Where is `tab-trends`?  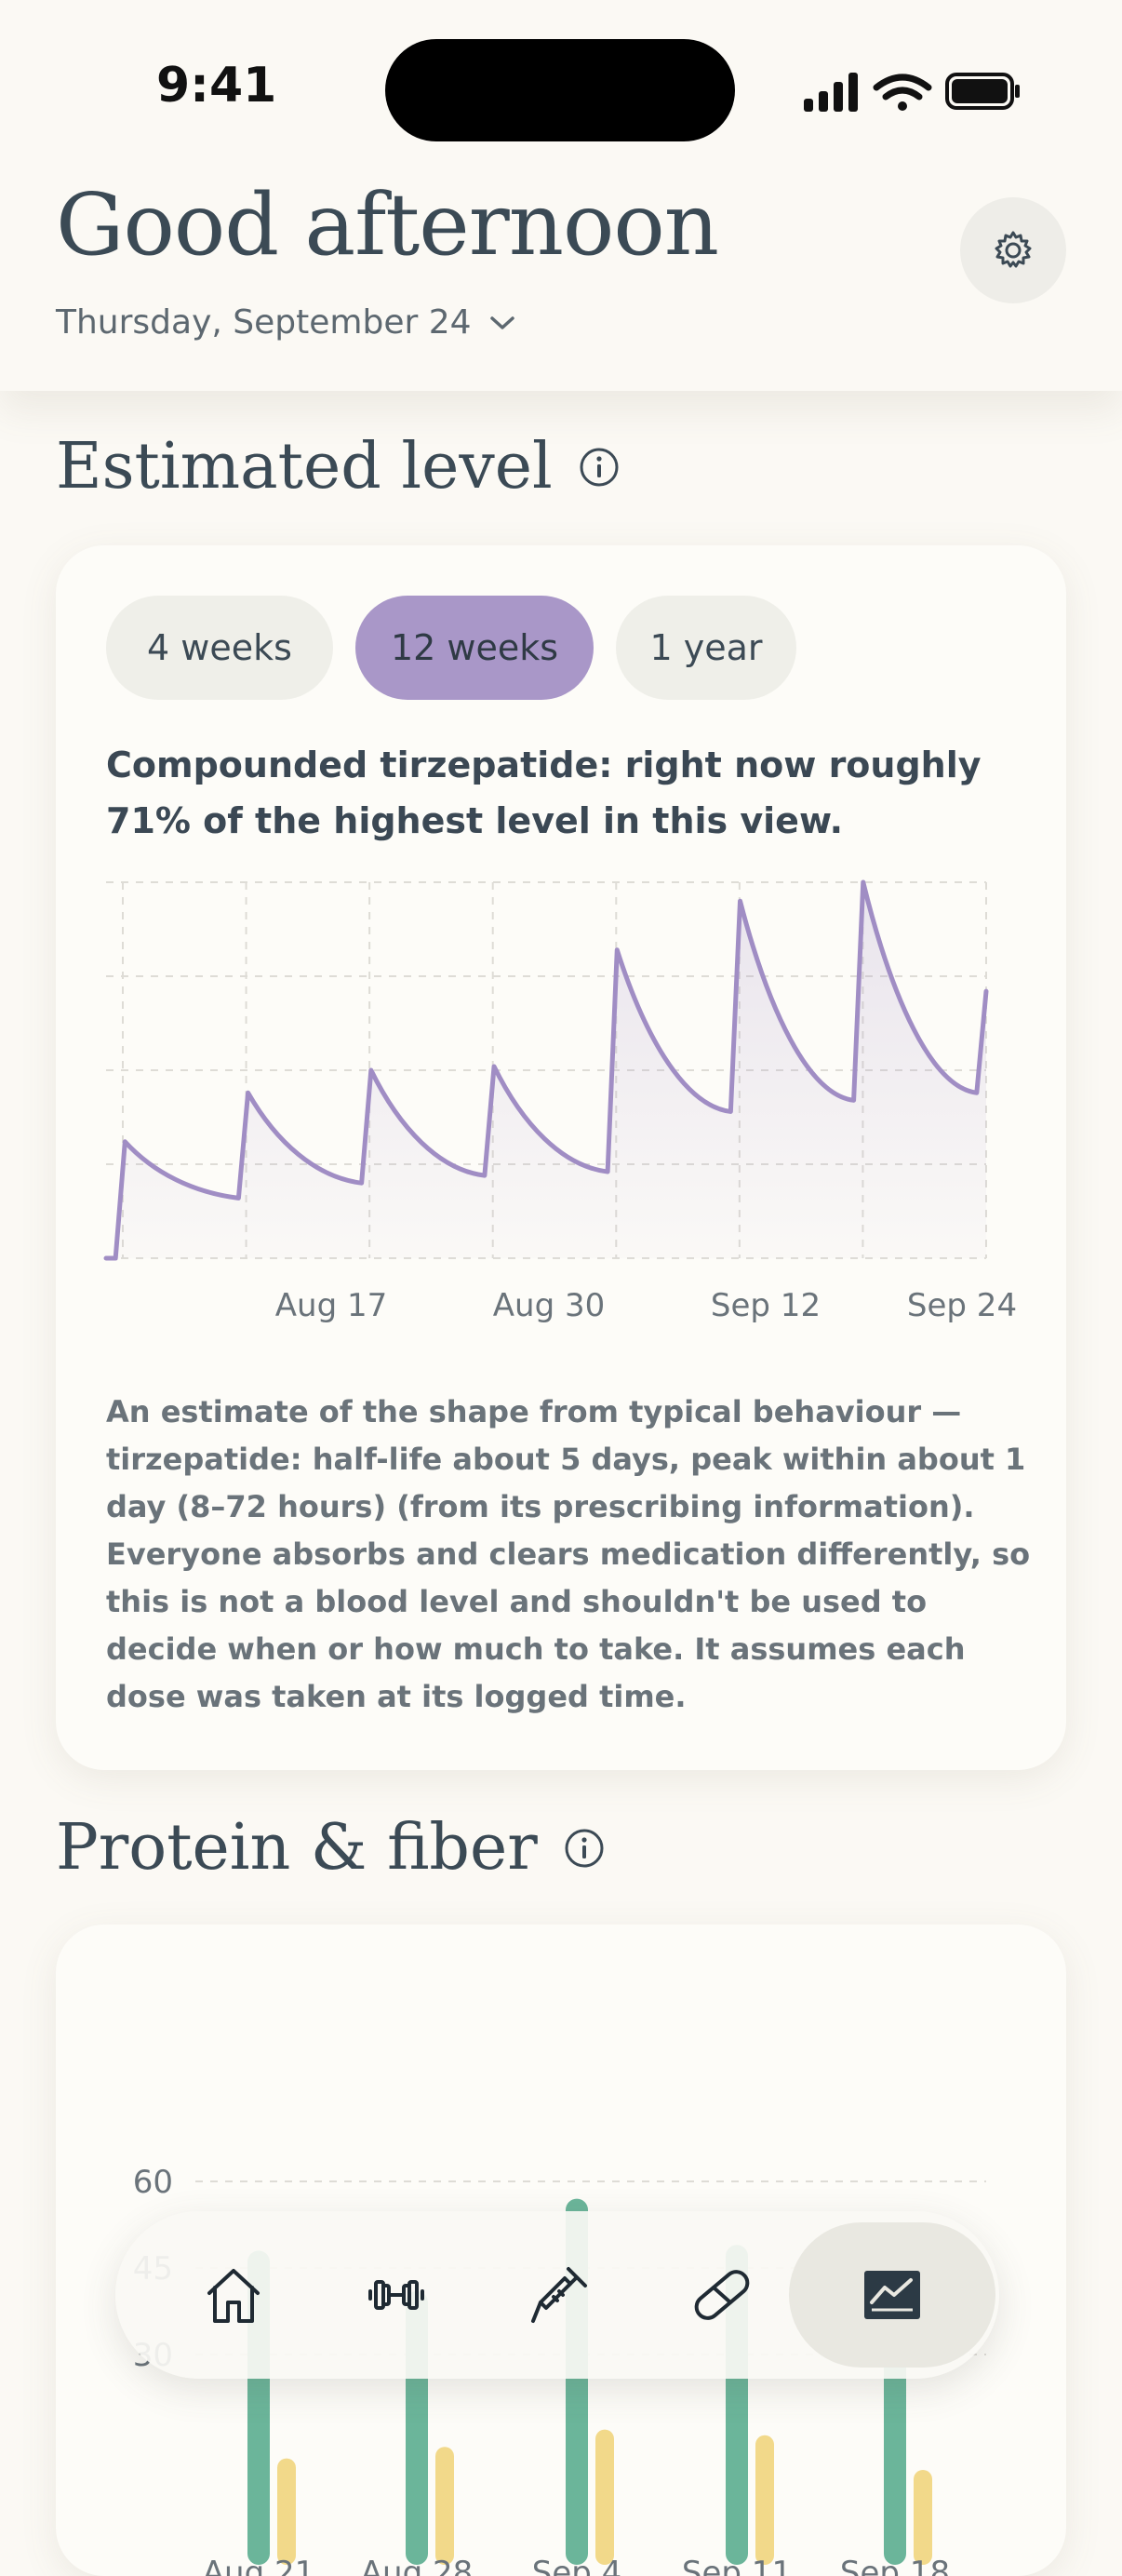 tab-trends is located at coordinates (892, 2295).